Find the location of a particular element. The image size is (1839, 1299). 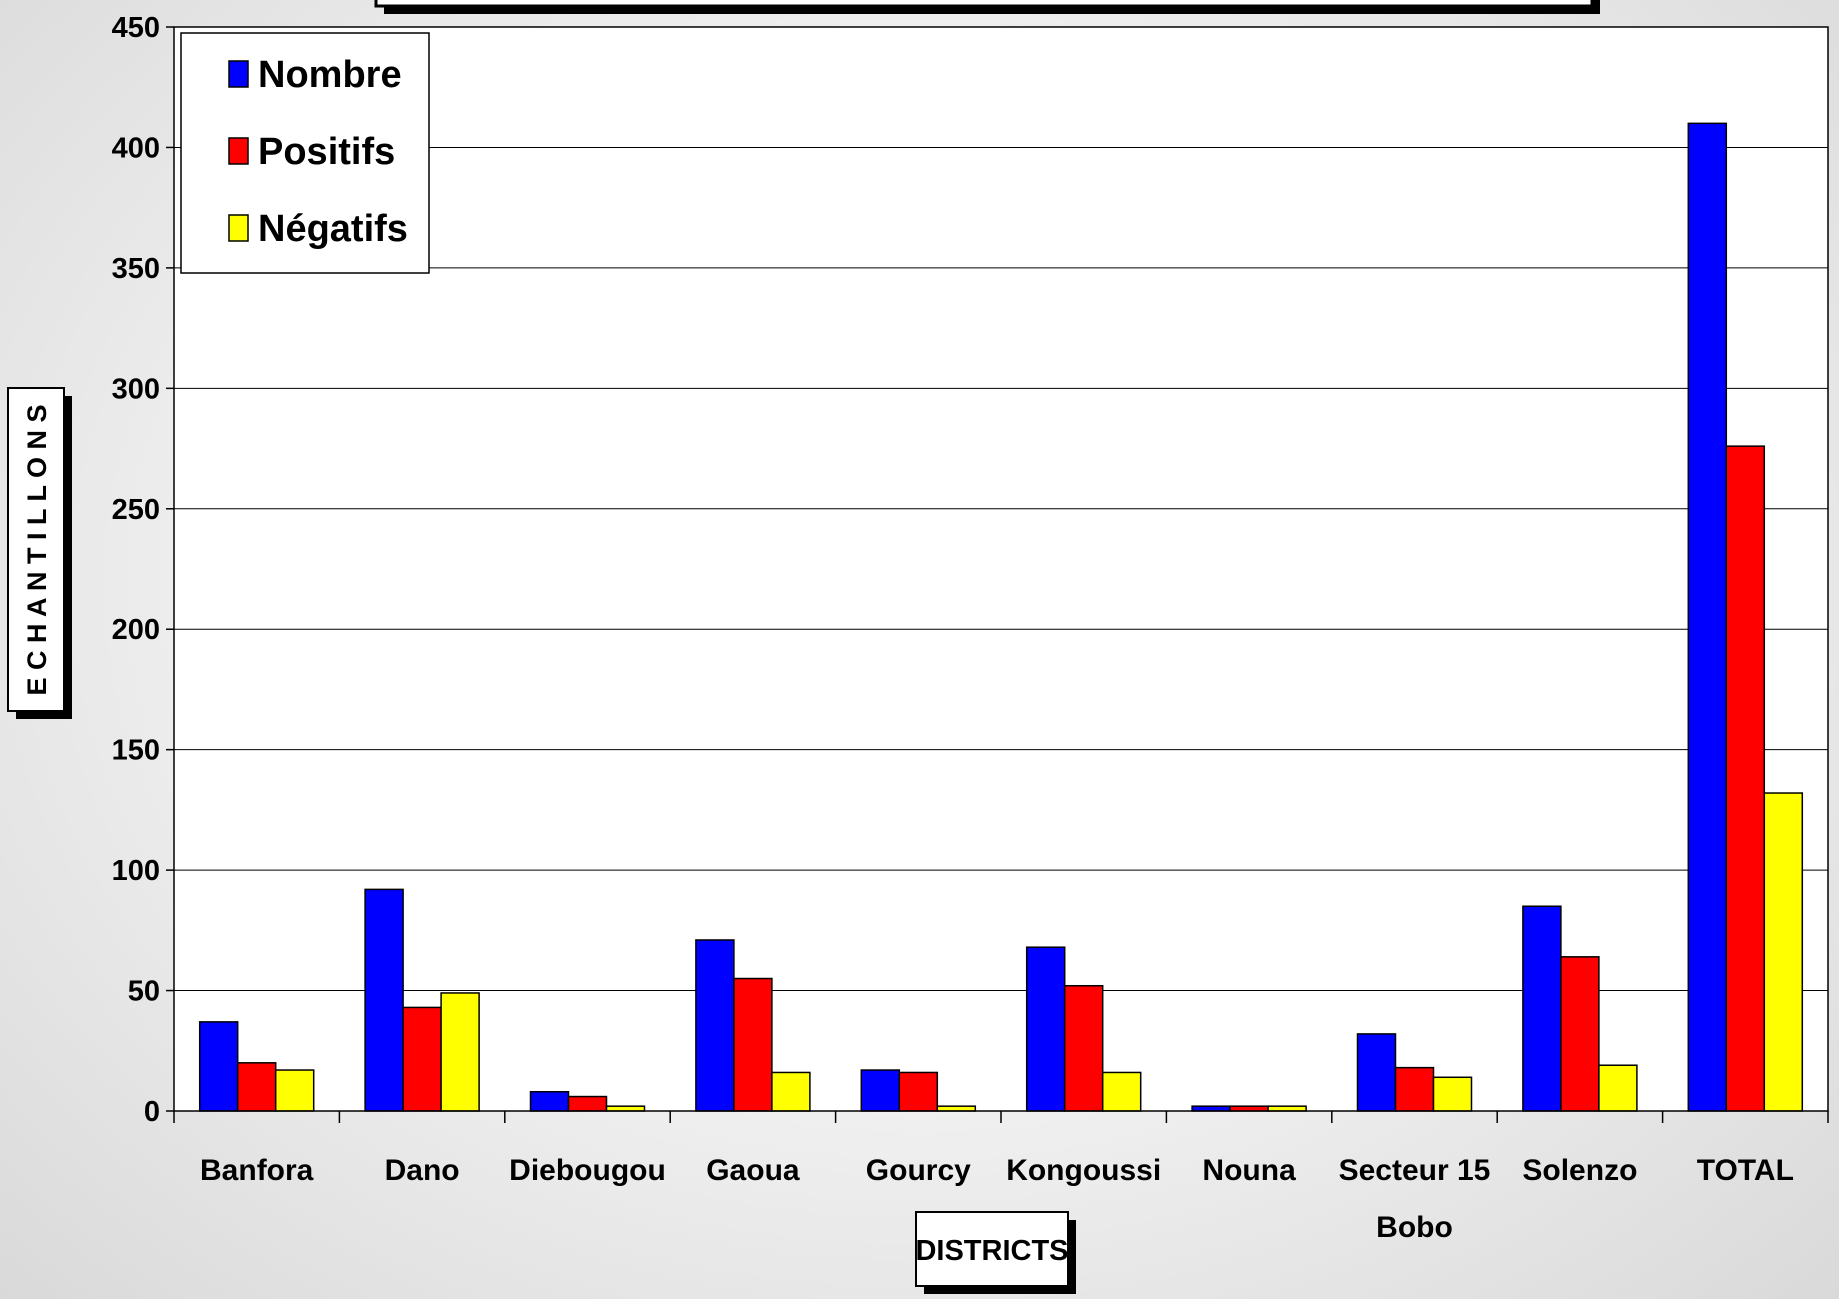

y-tick-label: 100 is located at coordinates (136, 871).